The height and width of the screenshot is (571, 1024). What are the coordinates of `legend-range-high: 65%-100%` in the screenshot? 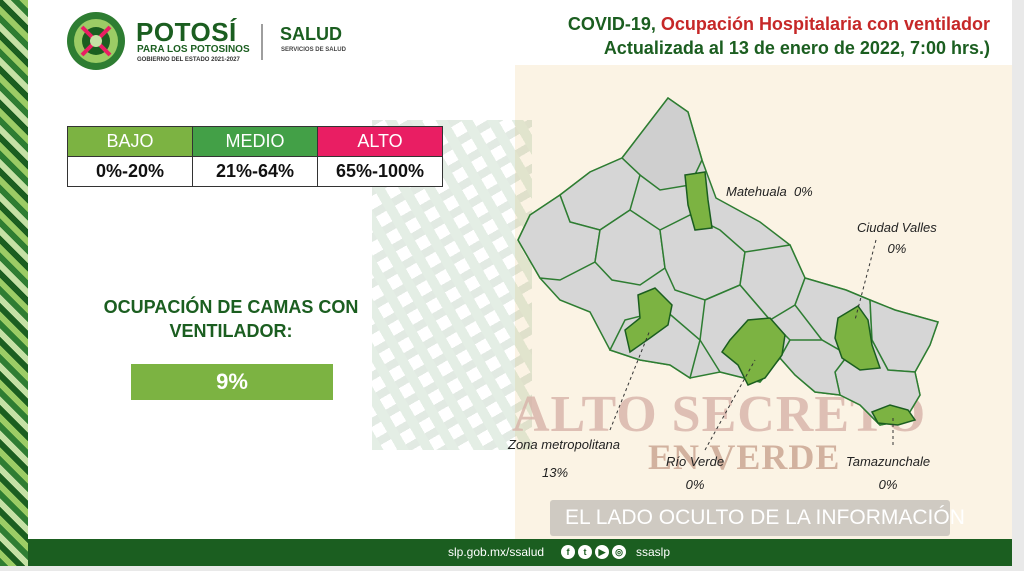 It's located at (380, 171).